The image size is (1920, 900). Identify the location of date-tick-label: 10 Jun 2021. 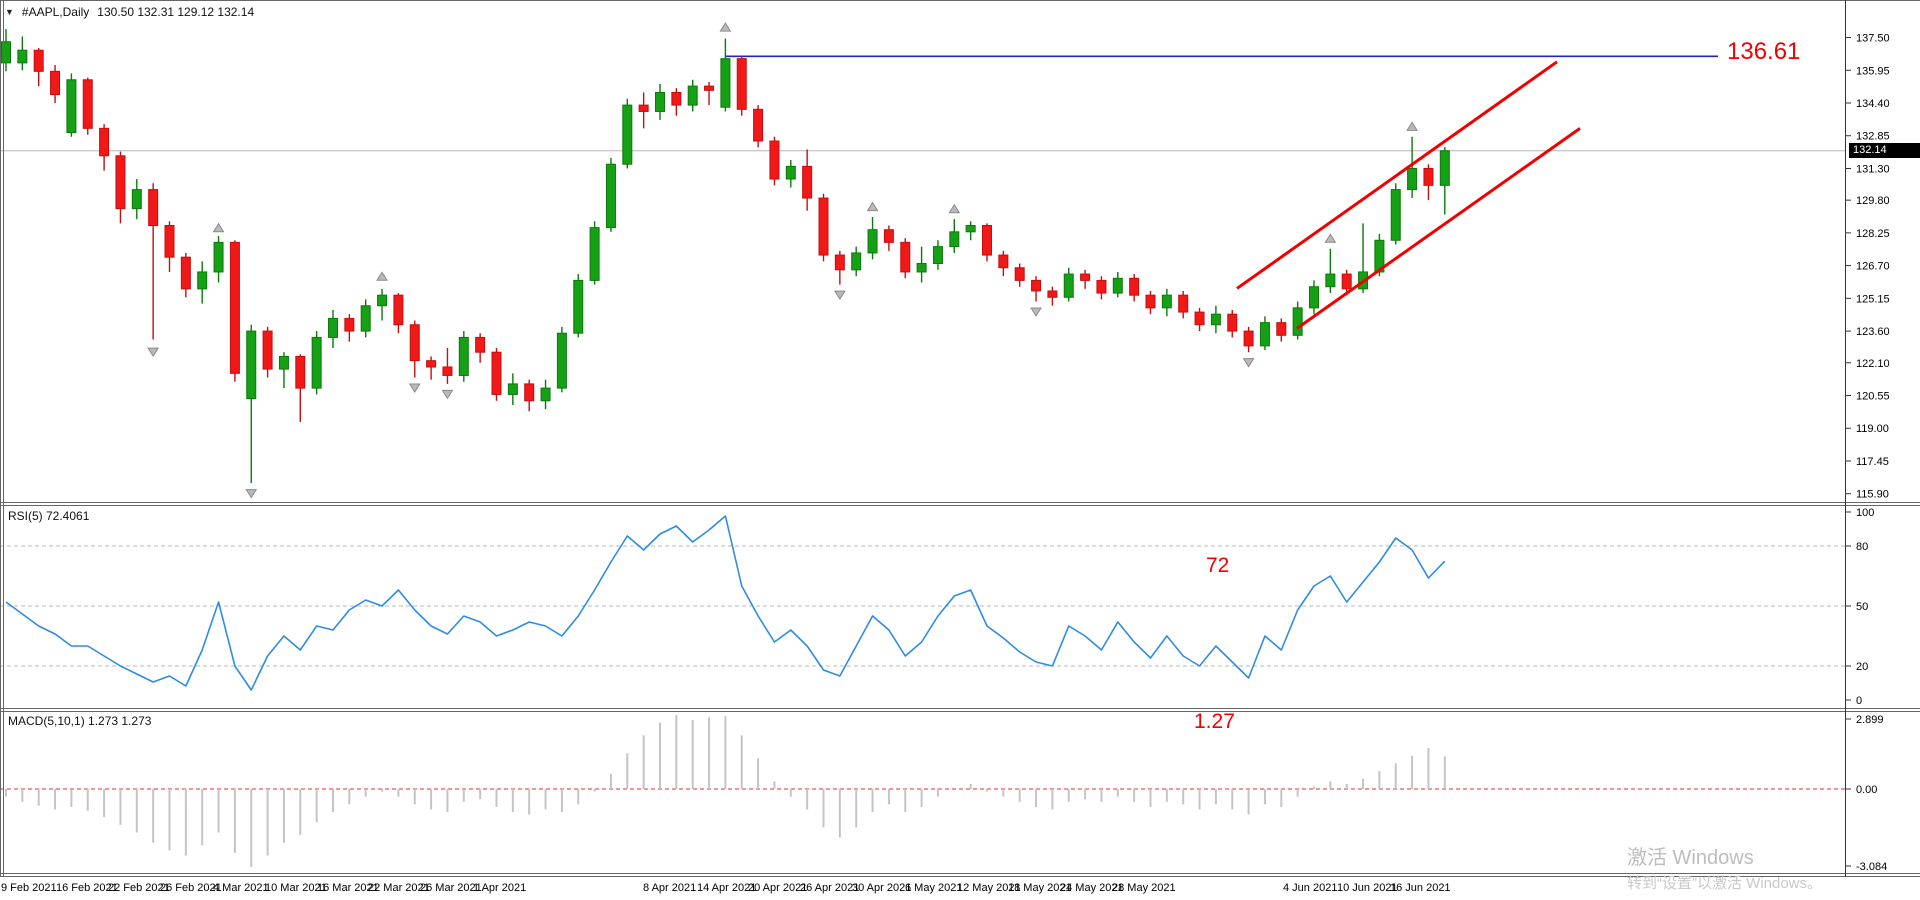
(1367, 888).